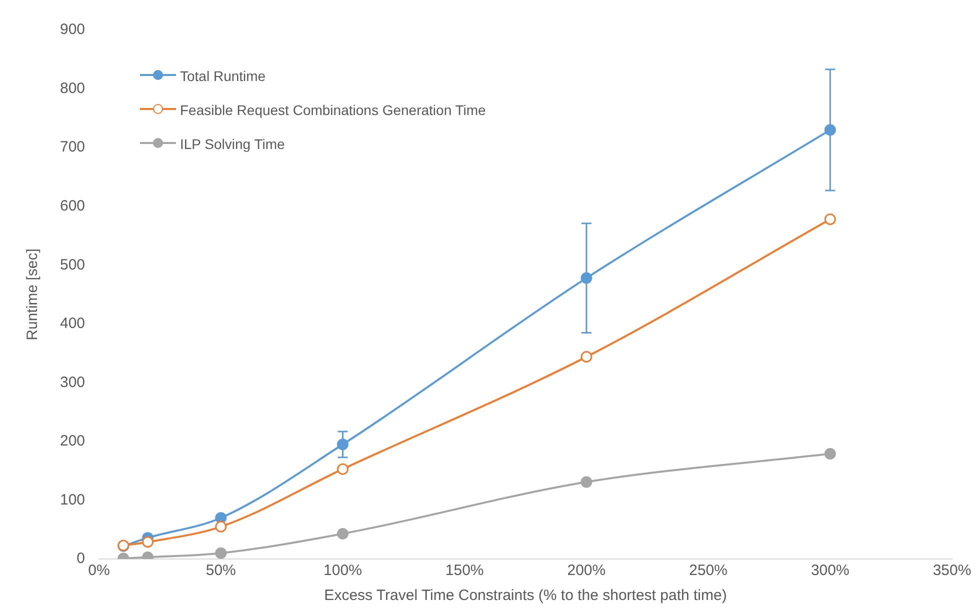 This screenshot has height=614, width=977. What do you see at coordinates (343, 571) in the screenshot?
I see `x-tick-label: 100%` at bounding box center [343, 571].